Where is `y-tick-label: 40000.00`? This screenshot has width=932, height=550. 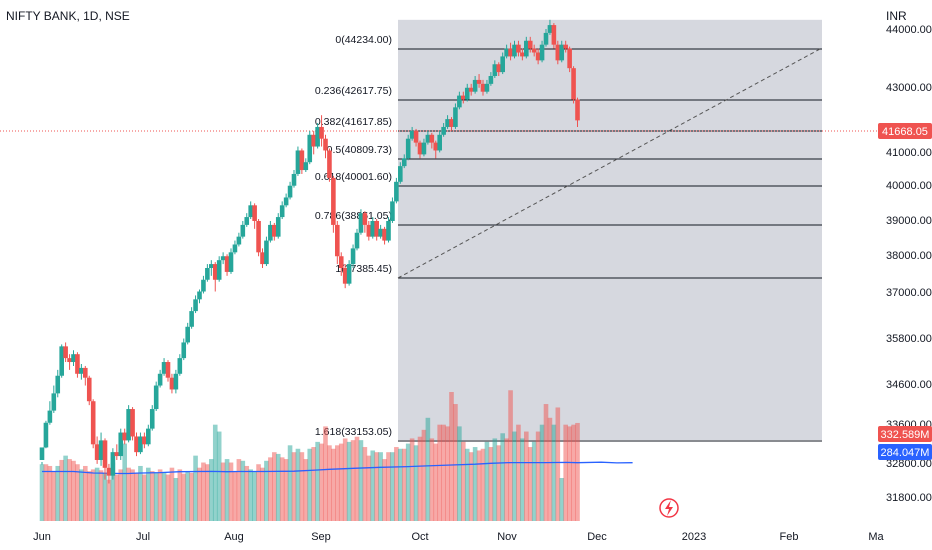 y-tick-label: 40000.00 is located at coordinates (909, 186).